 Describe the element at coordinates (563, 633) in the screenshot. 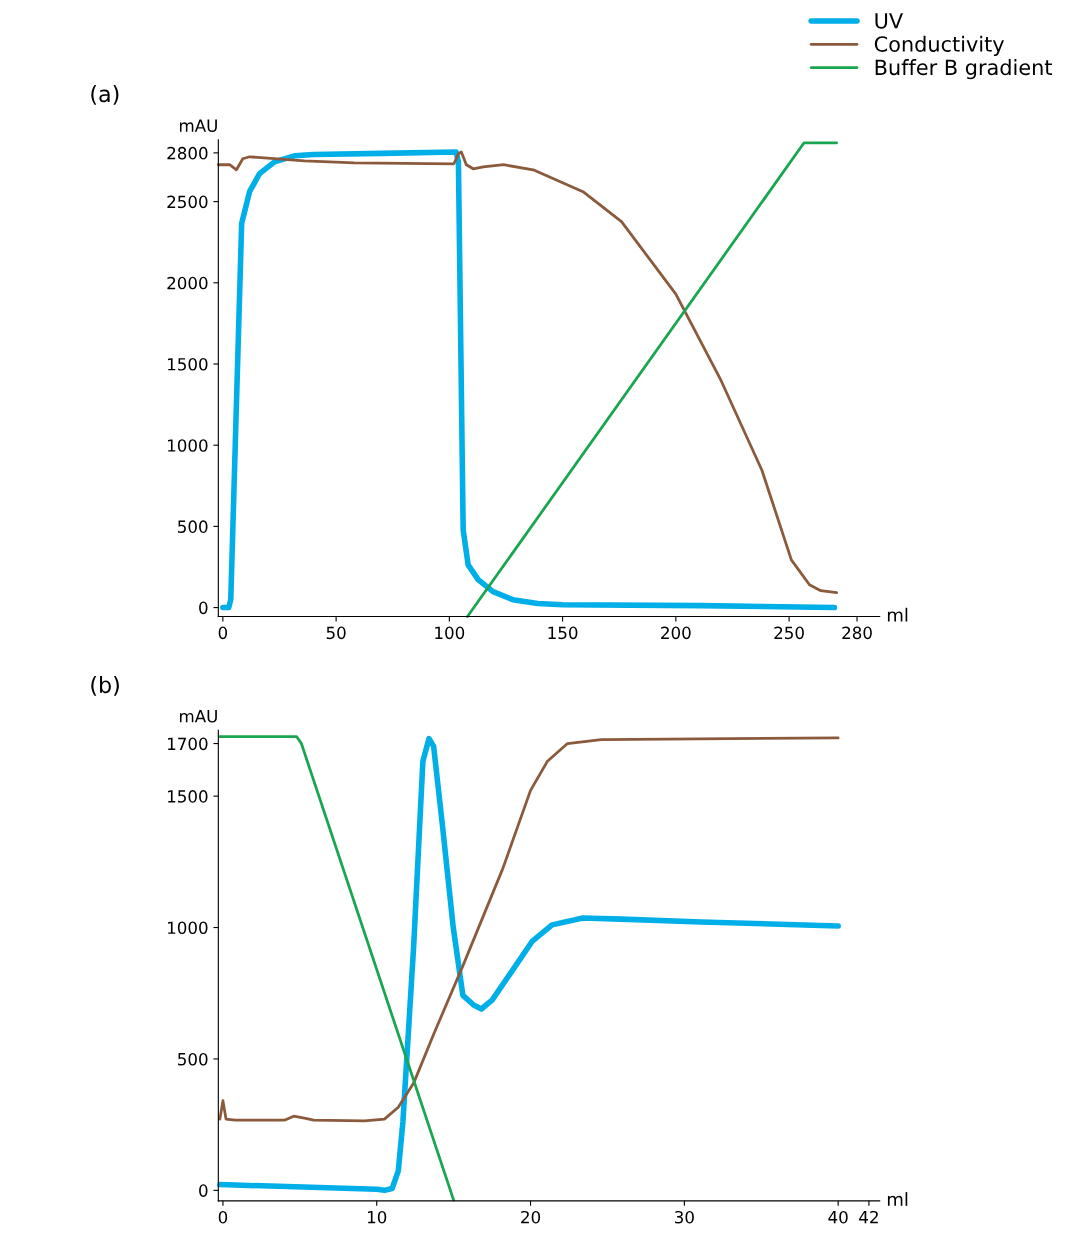

I see `x-tick-label: 150` at that location.